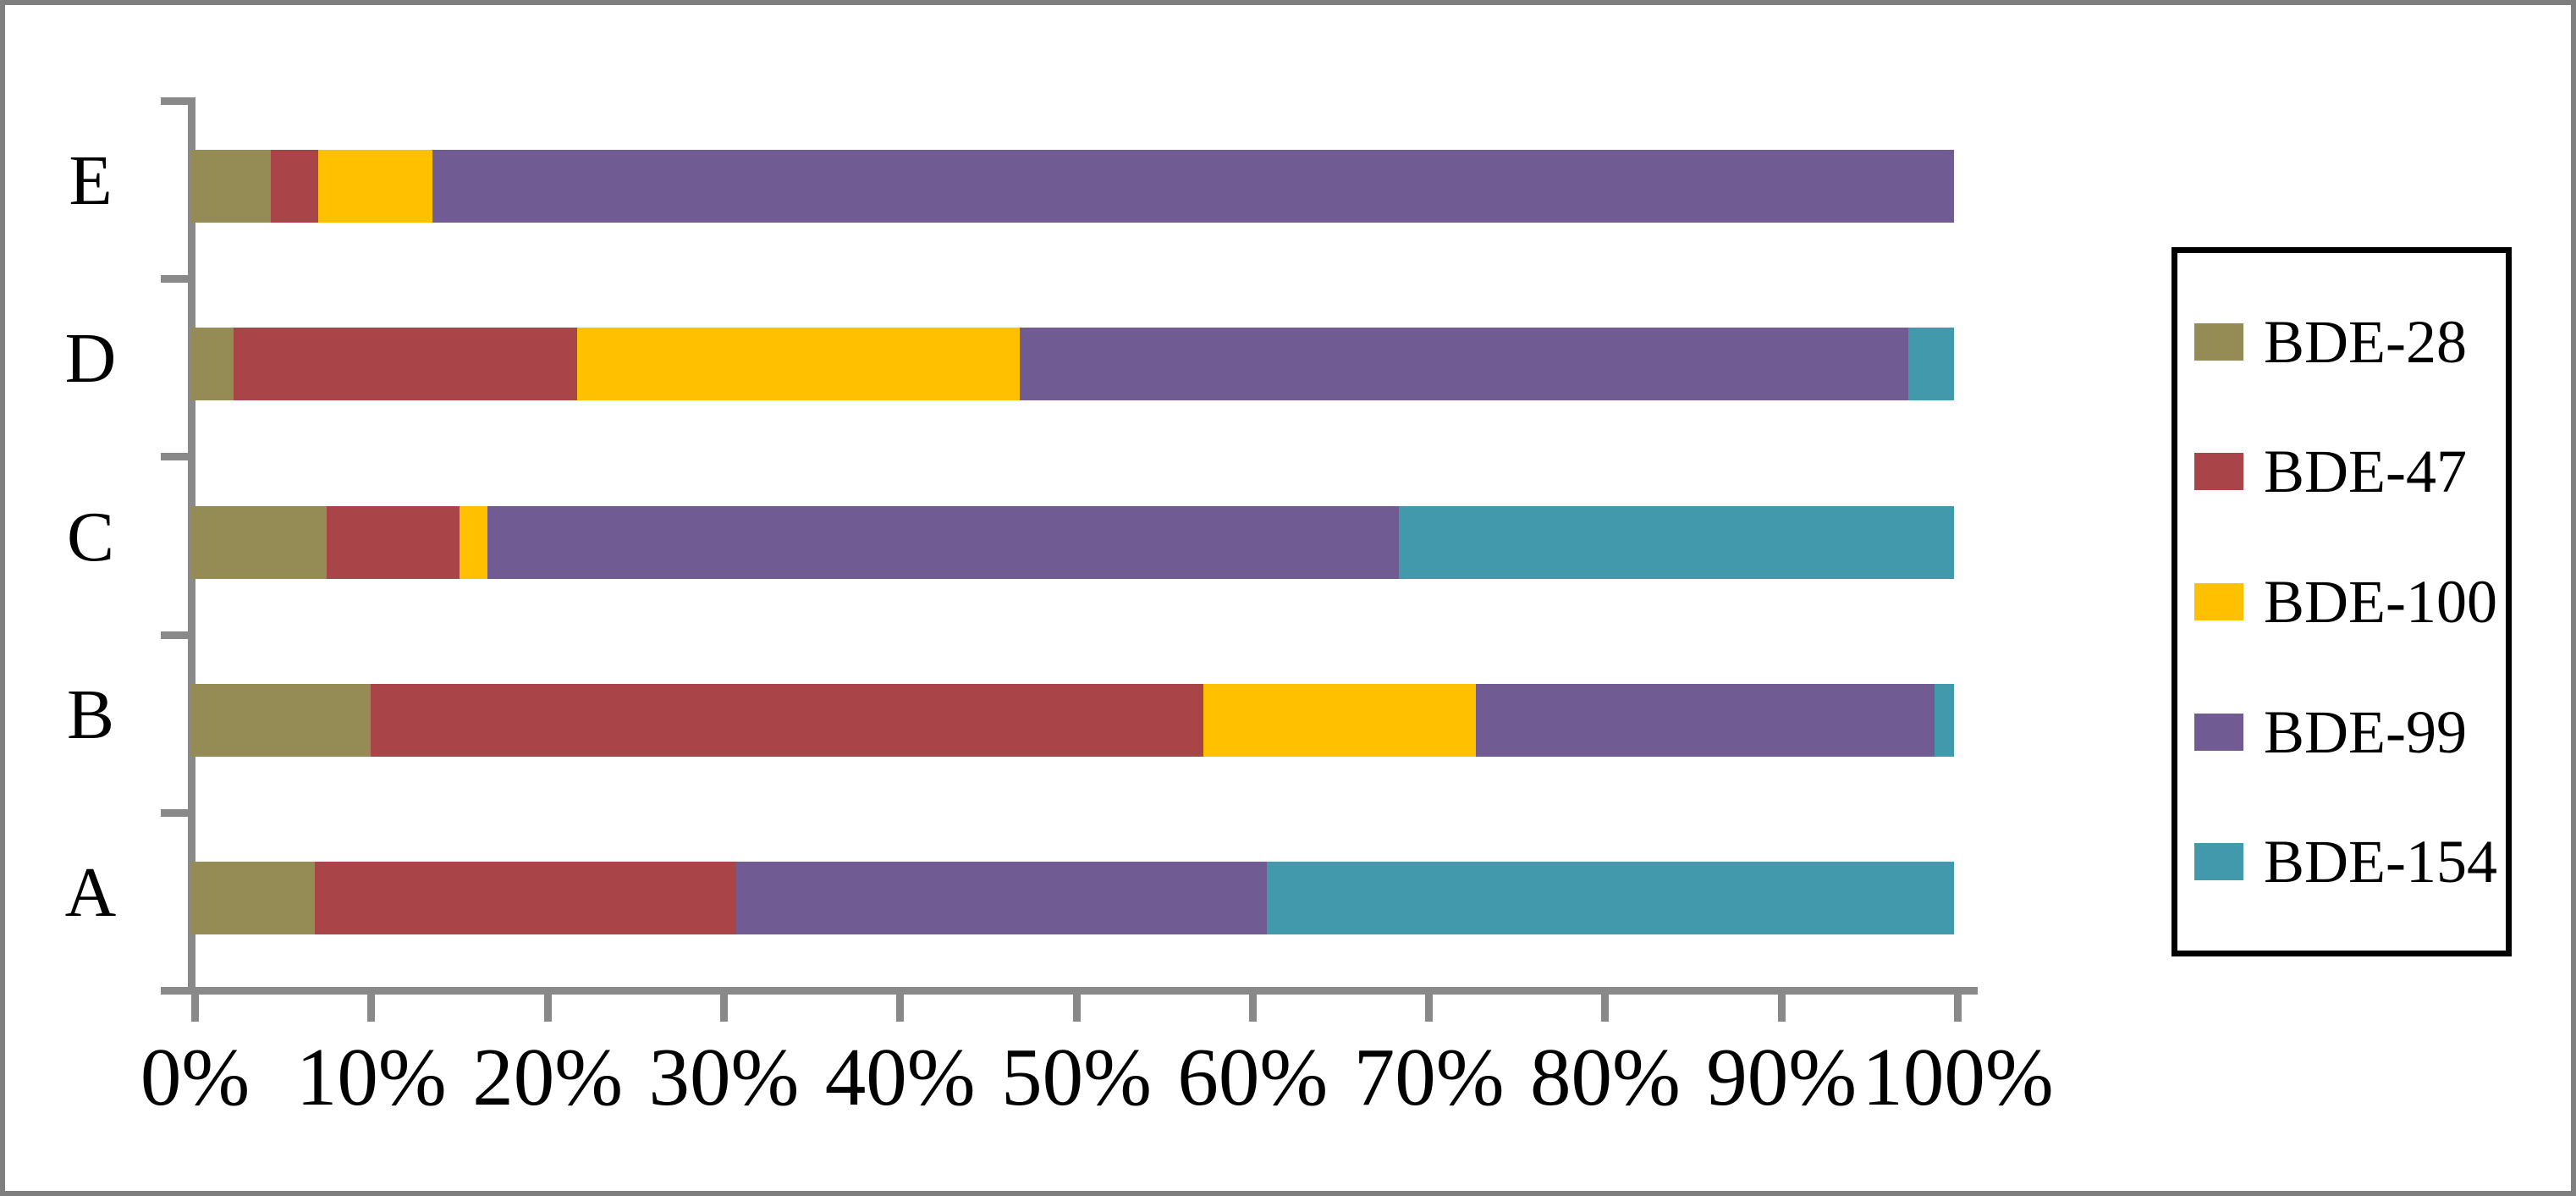 This screenshot has width=2576, height=1196. What do you see at coordinates (1782, 1077) in the screenshot?
I see `x-axis-tick-label: 90%` at bounding box center [1782, 1077].